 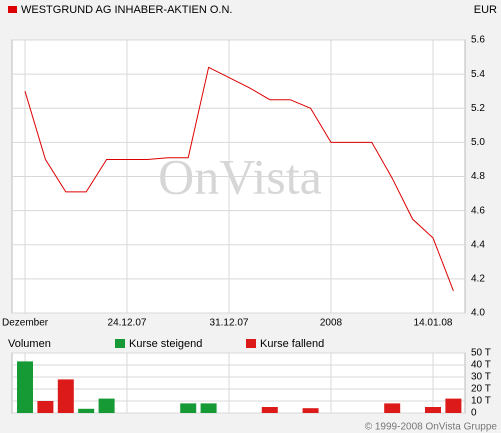 What do you see at coordinates (165, 344) in the screenshot?
I see `legend-label: Kurse steigend` at bounding box center [165, 344].